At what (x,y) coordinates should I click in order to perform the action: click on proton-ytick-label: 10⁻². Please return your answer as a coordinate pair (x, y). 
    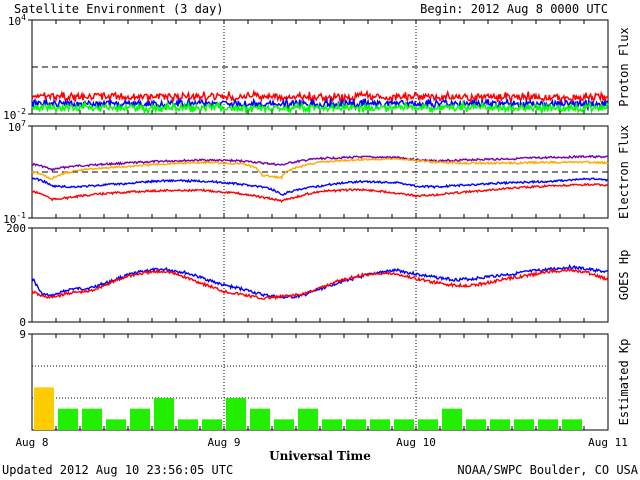
    Looking at the image, I should click on (14, 114).